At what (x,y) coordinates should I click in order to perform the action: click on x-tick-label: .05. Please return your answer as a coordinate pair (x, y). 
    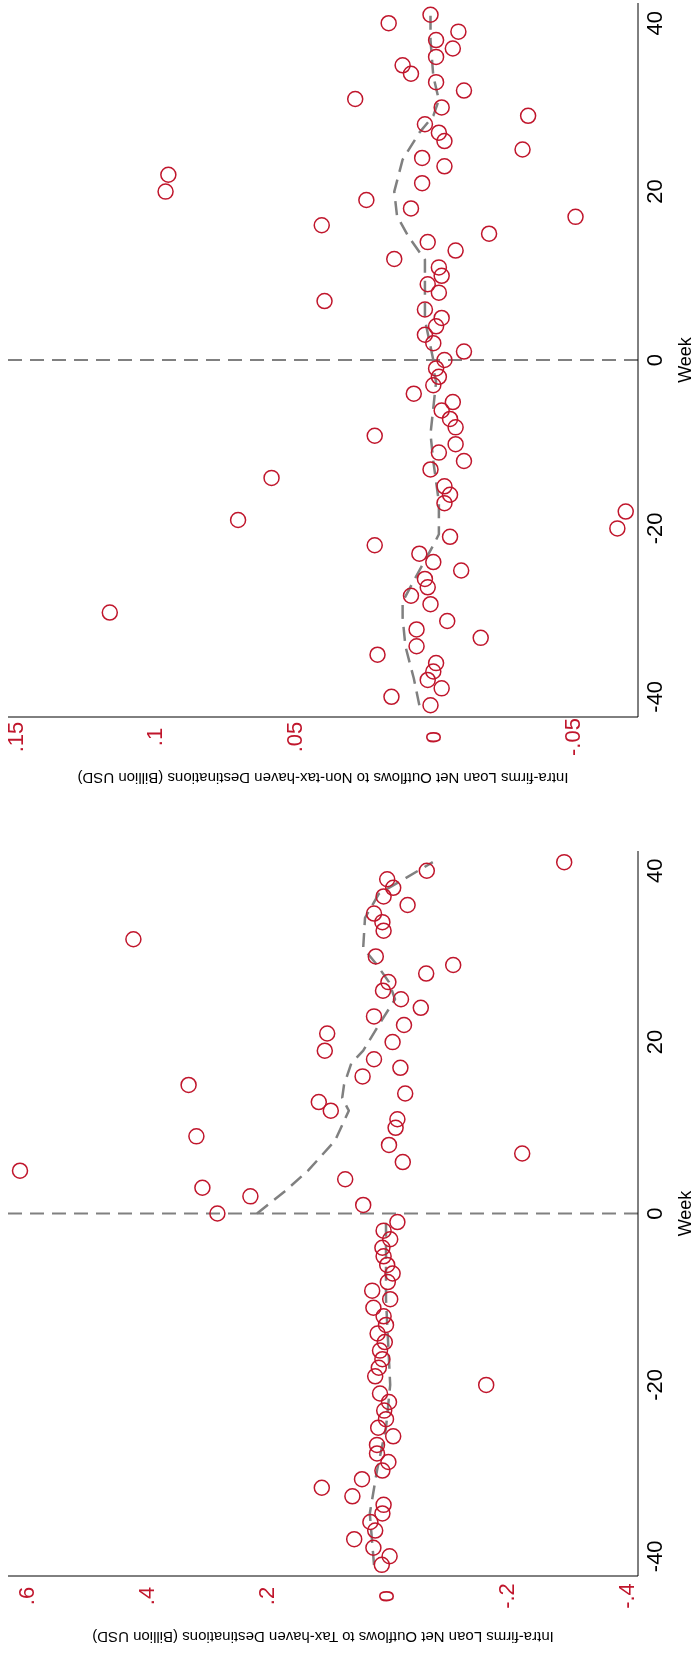
    Looking at the image, I should click on (294, 737).